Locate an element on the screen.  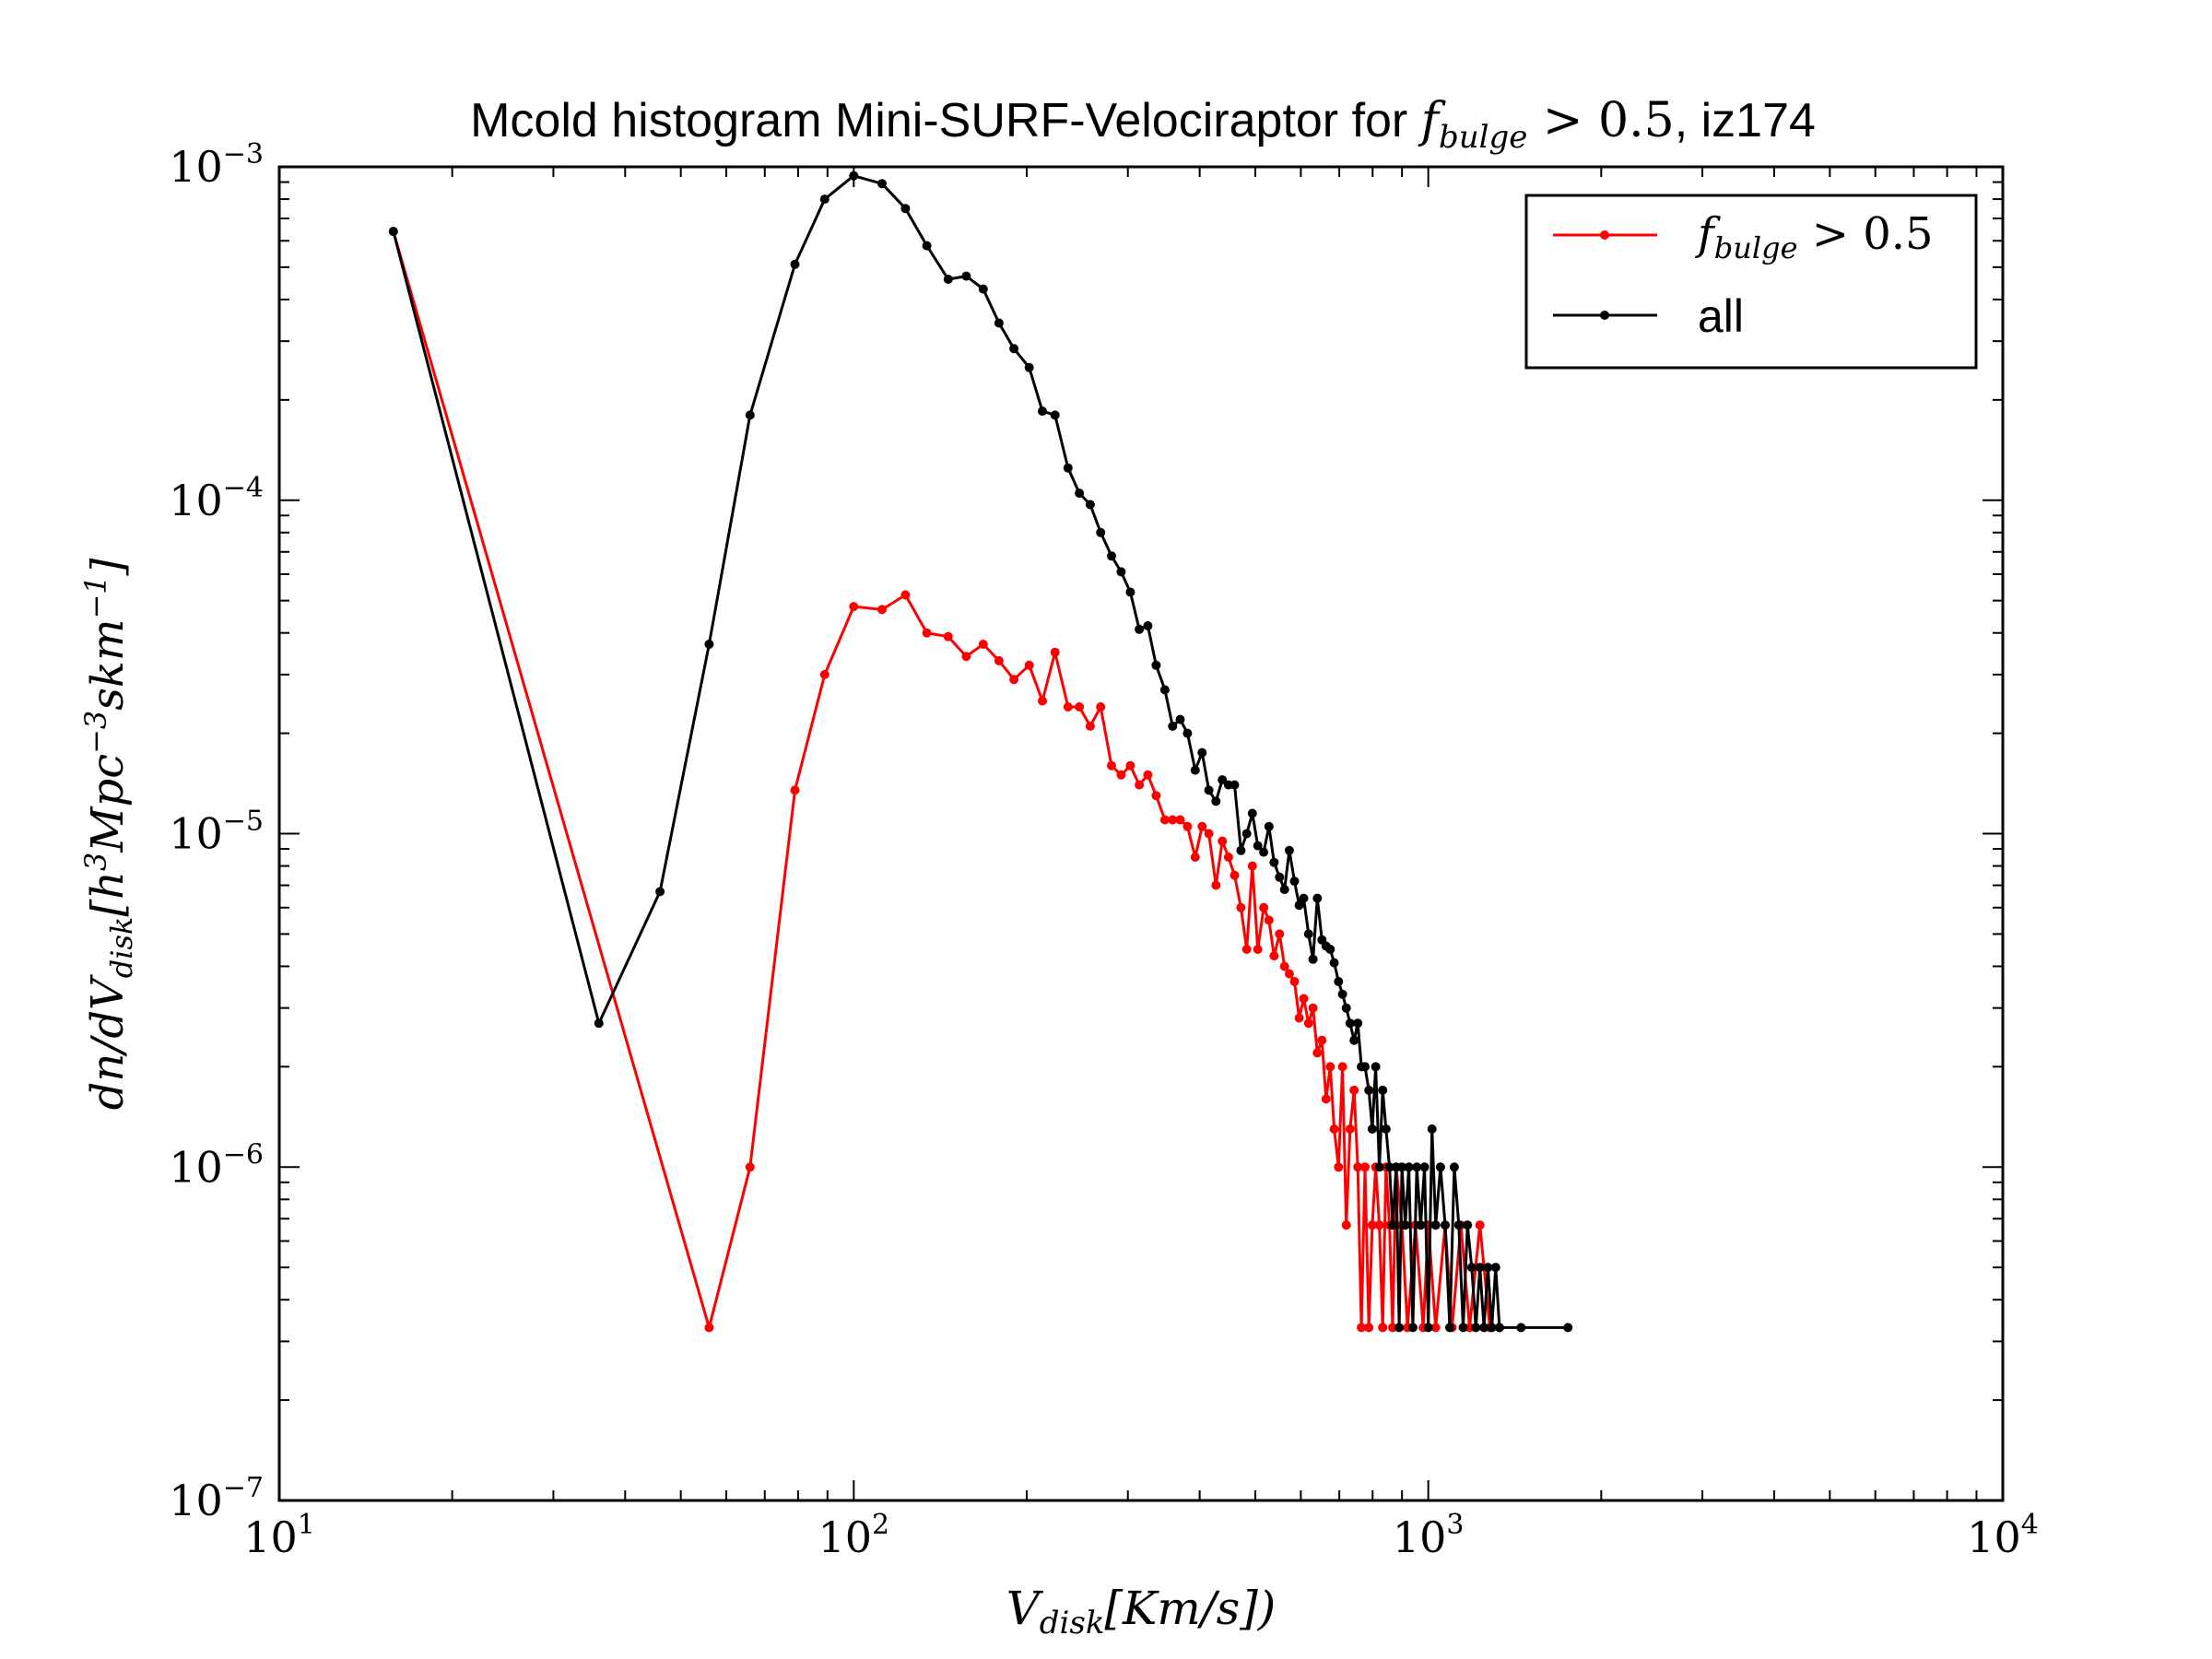
legend-label-fbulge: fbulge > 0.5 is located at coordinates (1814, 236).